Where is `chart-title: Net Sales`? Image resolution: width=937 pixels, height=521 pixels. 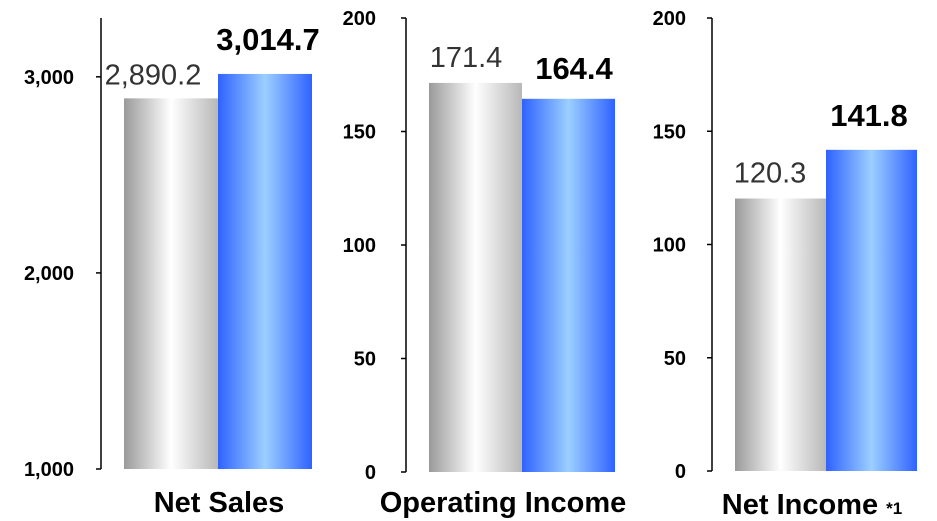 chart-title: Net Sales is located at coordinates (219, 503).